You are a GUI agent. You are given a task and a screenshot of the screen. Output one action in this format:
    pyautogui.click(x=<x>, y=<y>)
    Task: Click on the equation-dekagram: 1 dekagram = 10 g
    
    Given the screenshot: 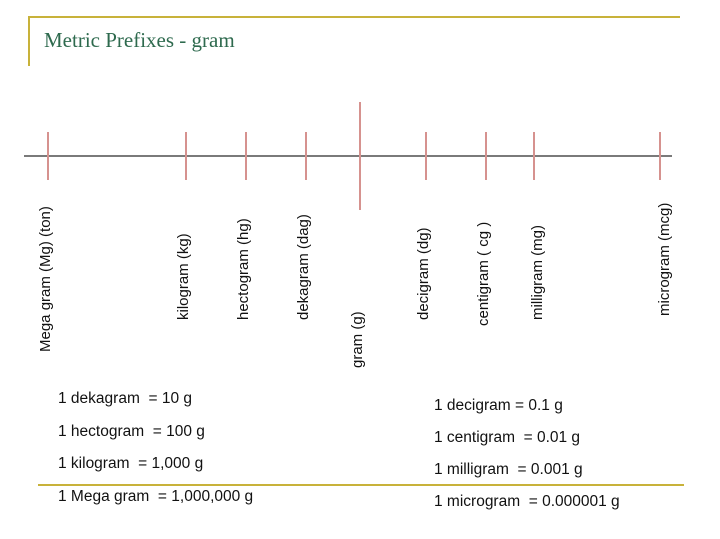 What is the action you would take?
    pyautogui.click(x=125, y=398)
    